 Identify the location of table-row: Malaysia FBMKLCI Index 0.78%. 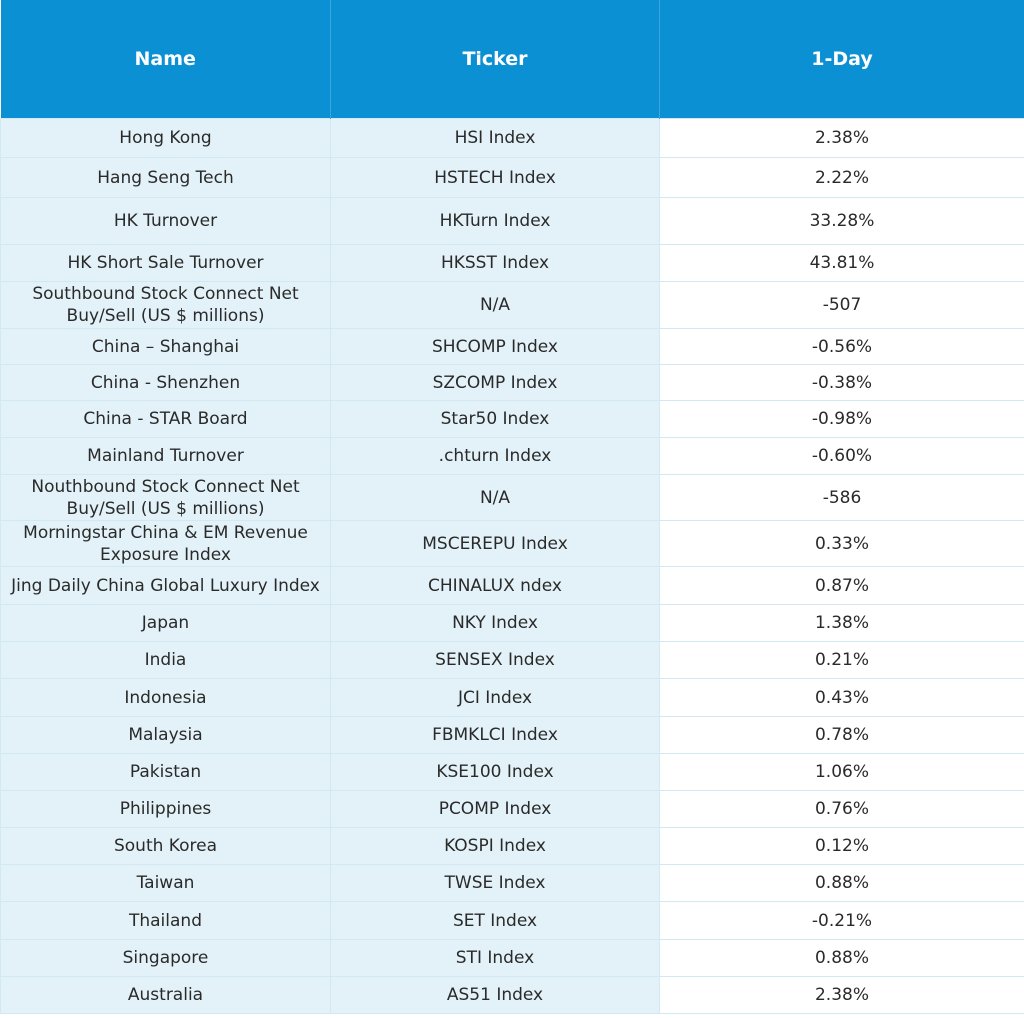
(512, 735).